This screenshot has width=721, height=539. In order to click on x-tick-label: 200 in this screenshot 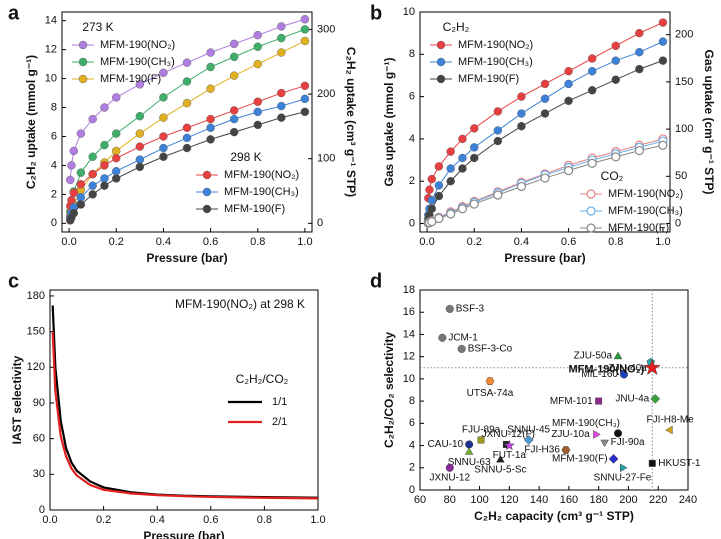, I will do `click(628, 500)`.